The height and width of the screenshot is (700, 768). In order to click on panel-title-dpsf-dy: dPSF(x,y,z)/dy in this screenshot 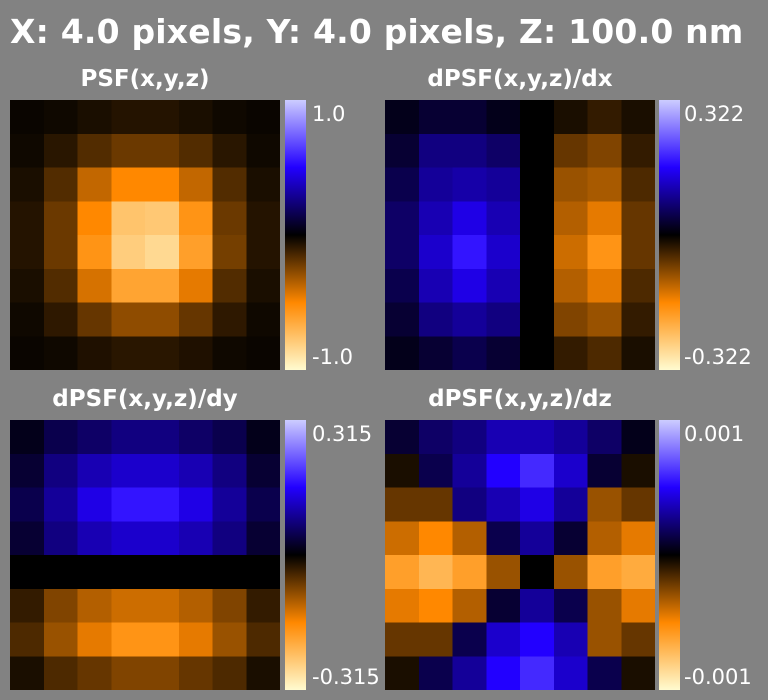, I will do `click(145, 399)`.